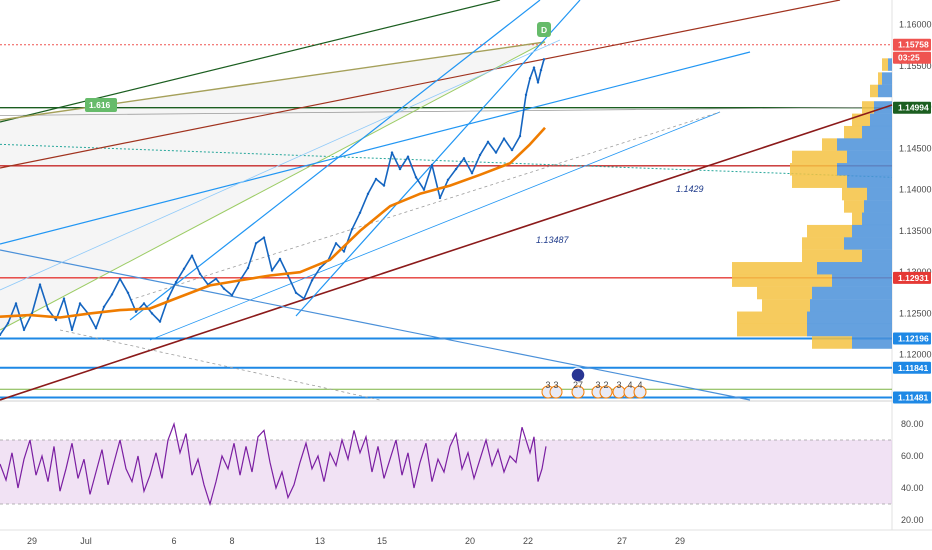  I want to click on gray-level-line, so click(446, 111).